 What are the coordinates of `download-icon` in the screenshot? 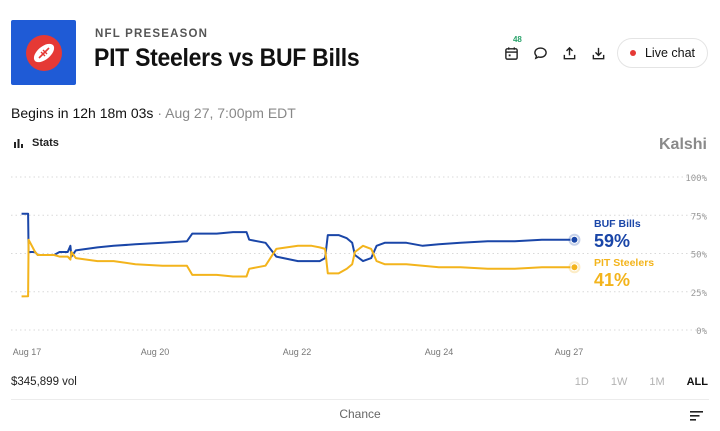 It's located at (599, 53).